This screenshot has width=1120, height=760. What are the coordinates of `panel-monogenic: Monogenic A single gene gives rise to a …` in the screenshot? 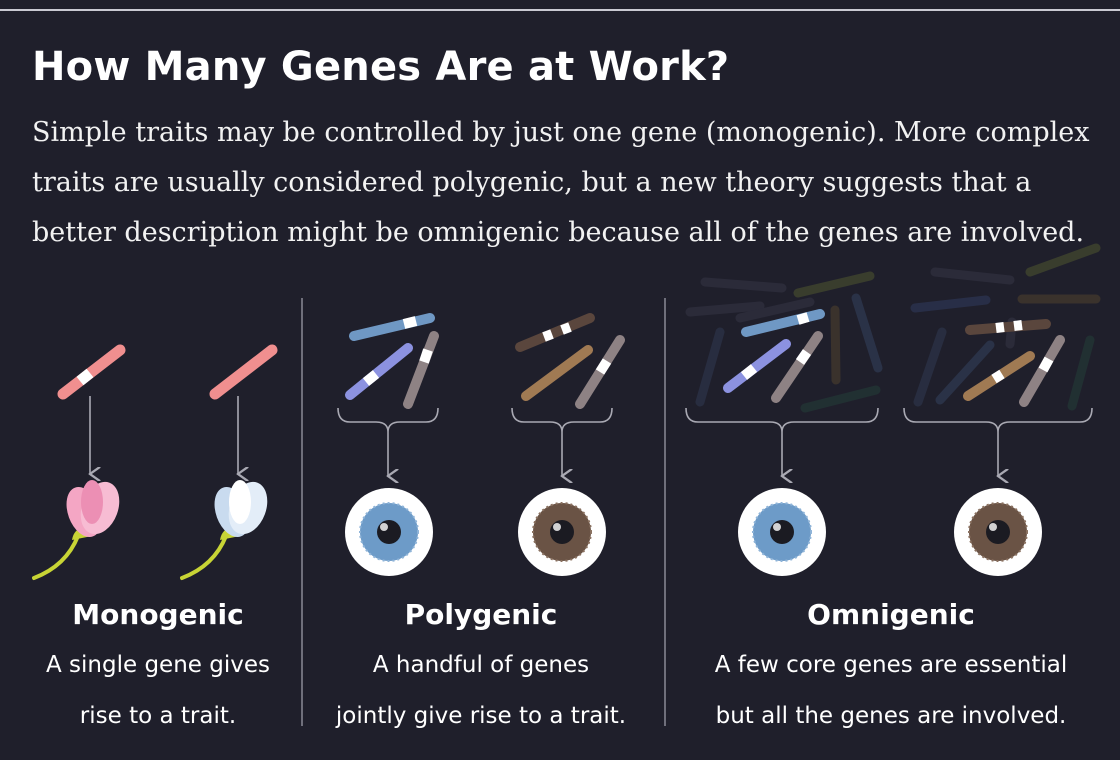 It's located at (158, 666).